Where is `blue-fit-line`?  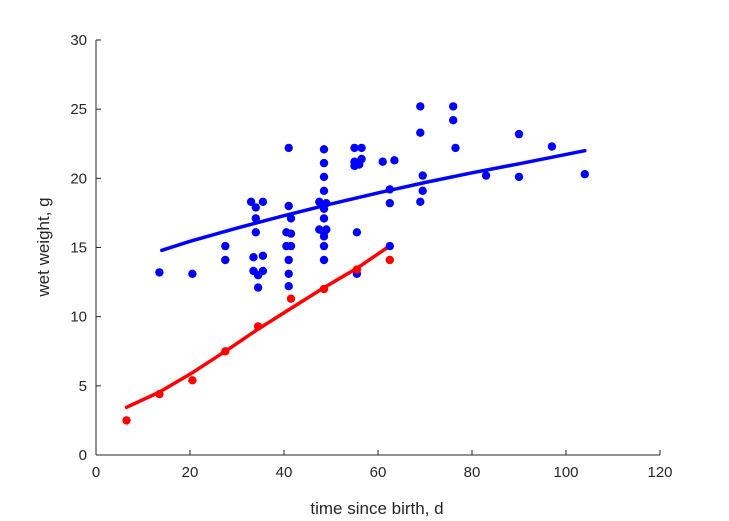
blue-fit-line is located at coordinates (373, 200).